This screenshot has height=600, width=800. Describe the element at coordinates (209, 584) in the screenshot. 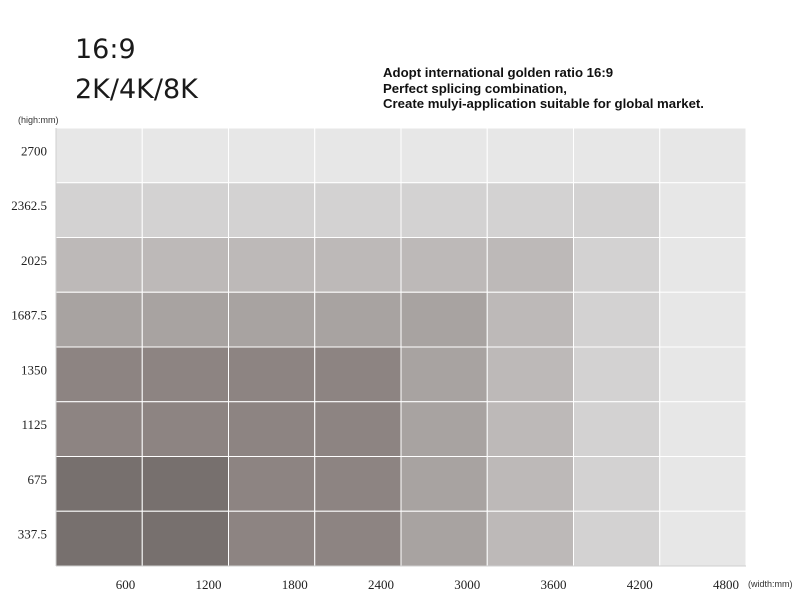

I see `x-tick-label: 1200` at that location.